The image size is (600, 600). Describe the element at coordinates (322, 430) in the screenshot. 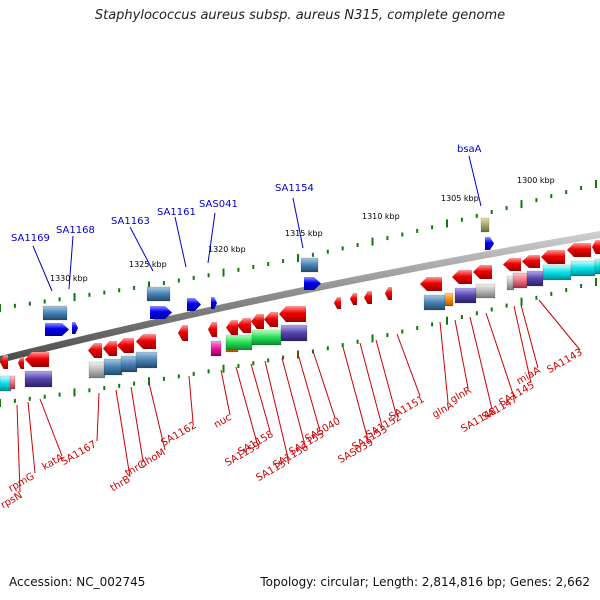

I see `reverse-gene-label: SAS040` at that location.